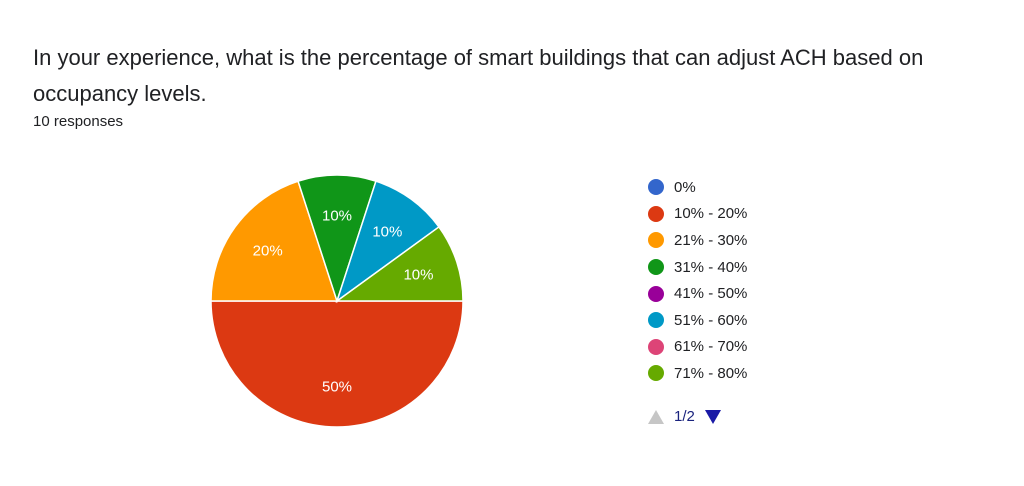  Describe the element at coordinates (337, 215) in the screenshot. I see `pie-data-label-3: 10%` at that location.